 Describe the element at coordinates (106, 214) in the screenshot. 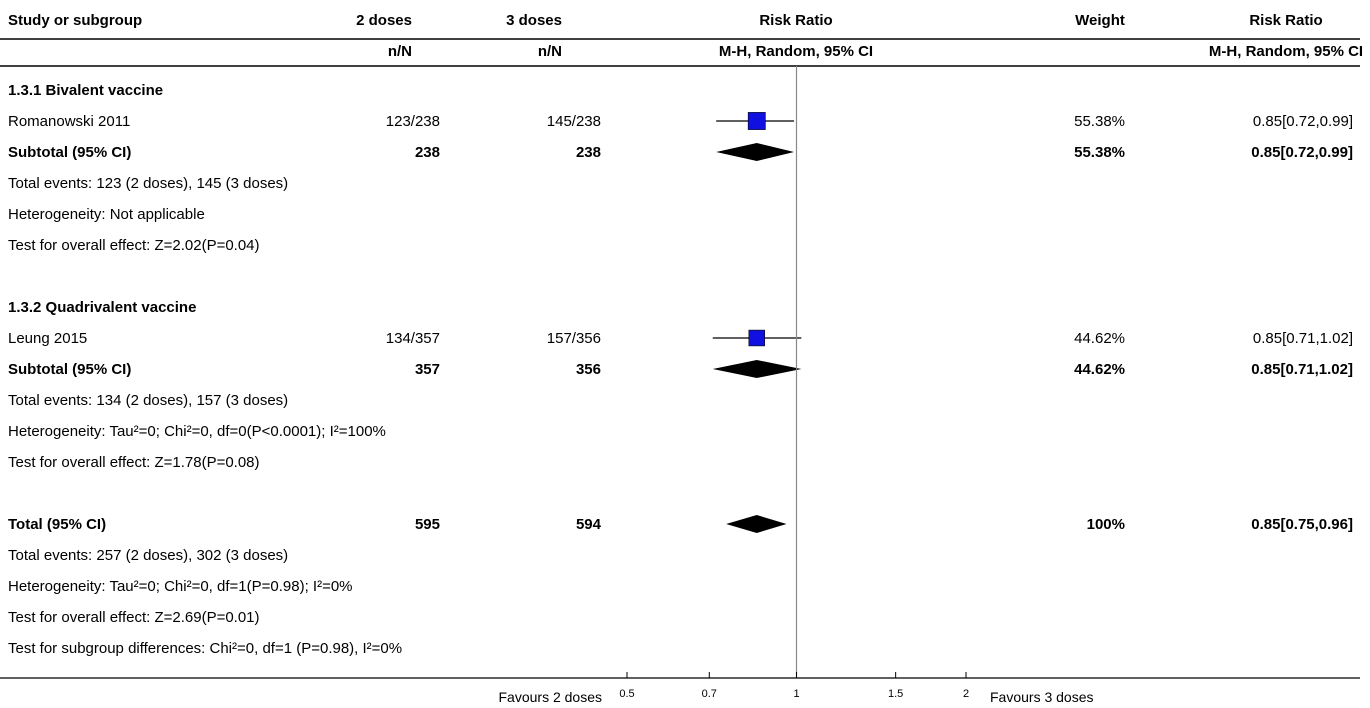

I see `row-label: Heterogeneity: Not applicable` at that location.